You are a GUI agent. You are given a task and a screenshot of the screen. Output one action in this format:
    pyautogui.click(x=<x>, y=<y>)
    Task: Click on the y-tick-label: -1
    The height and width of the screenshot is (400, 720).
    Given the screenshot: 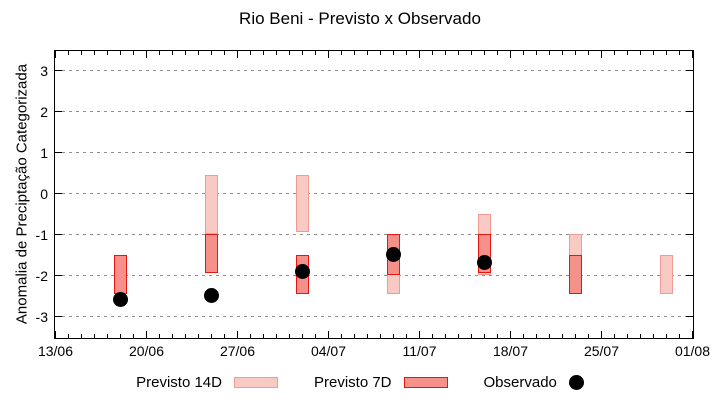 What is the action you would take?
    pyautogui.click(x=41, y=234)
    